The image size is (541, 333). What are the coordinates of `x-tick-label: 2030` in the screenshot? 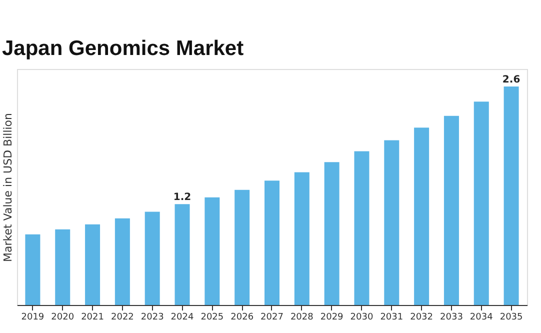 It's located at (362, 317).